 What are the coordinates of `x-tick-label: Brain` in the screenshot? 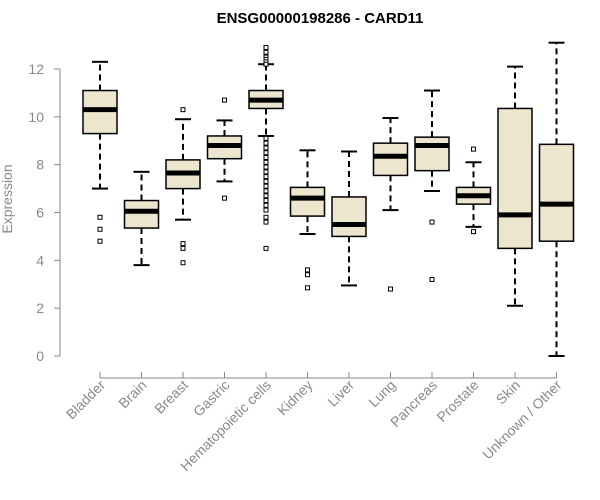 It's located at (132, 394).